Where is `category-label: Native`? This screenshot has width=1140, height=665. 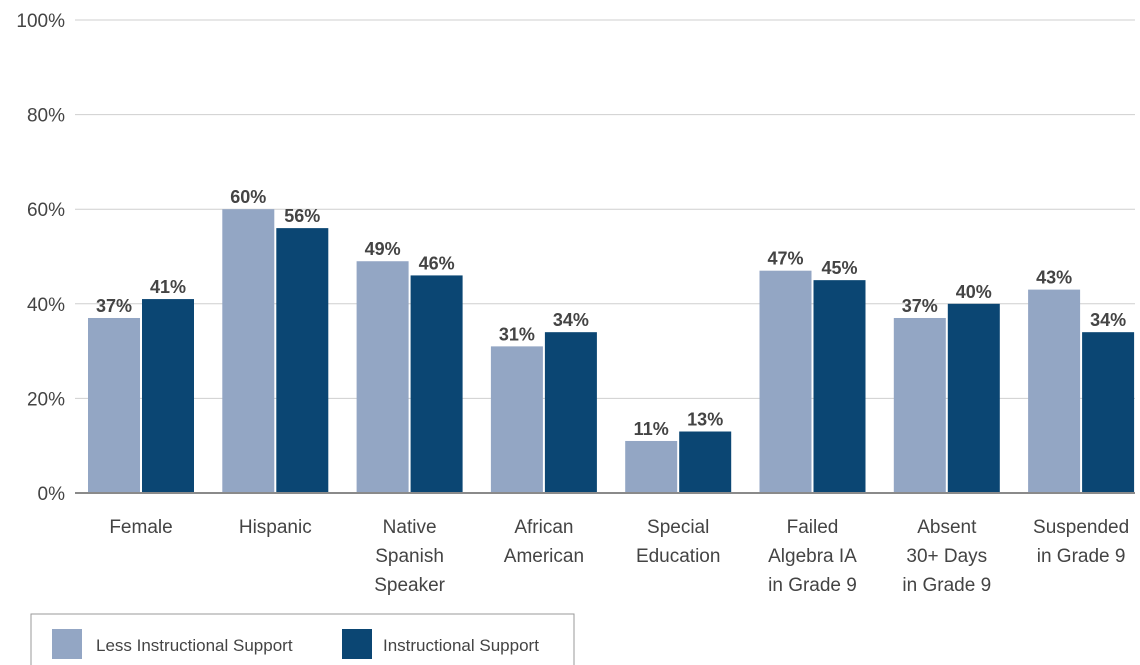
category-label: Native is located at coordinates (410, 527).